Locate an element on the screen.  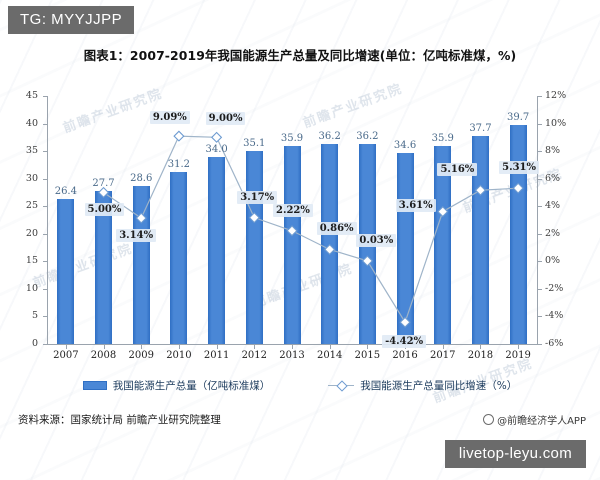
category-axis-label: 2017 is located at coordinates (443, 355).